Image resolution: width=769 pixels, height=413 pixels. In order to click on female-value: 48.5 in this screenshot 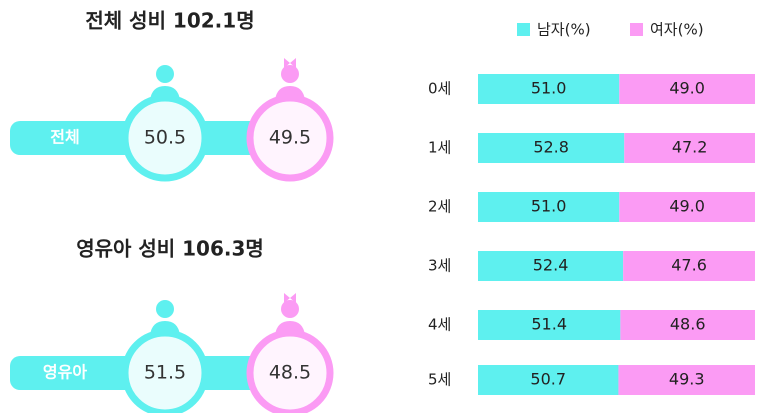, I will do `click(290, 373)`.